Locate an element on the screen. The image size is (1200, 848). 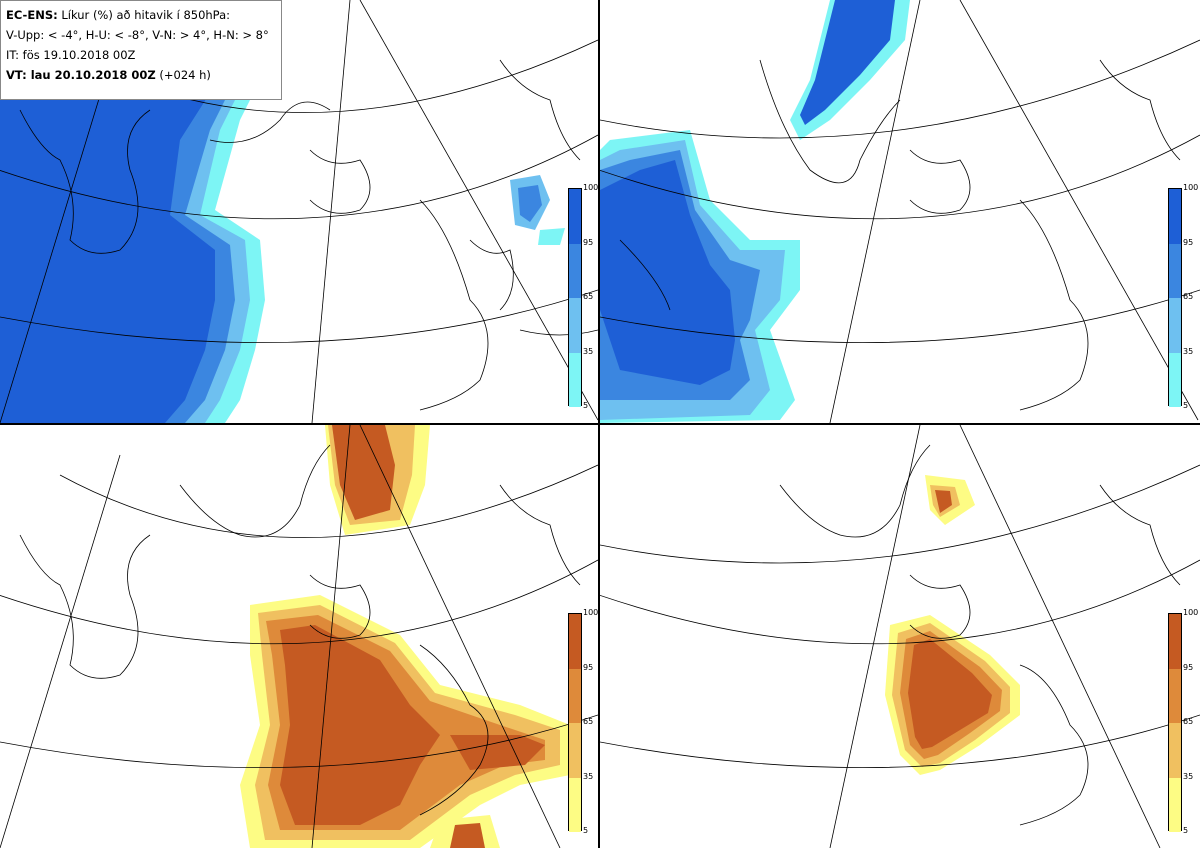
lead-time: (+024 h) is located at coordinates (185, 75).